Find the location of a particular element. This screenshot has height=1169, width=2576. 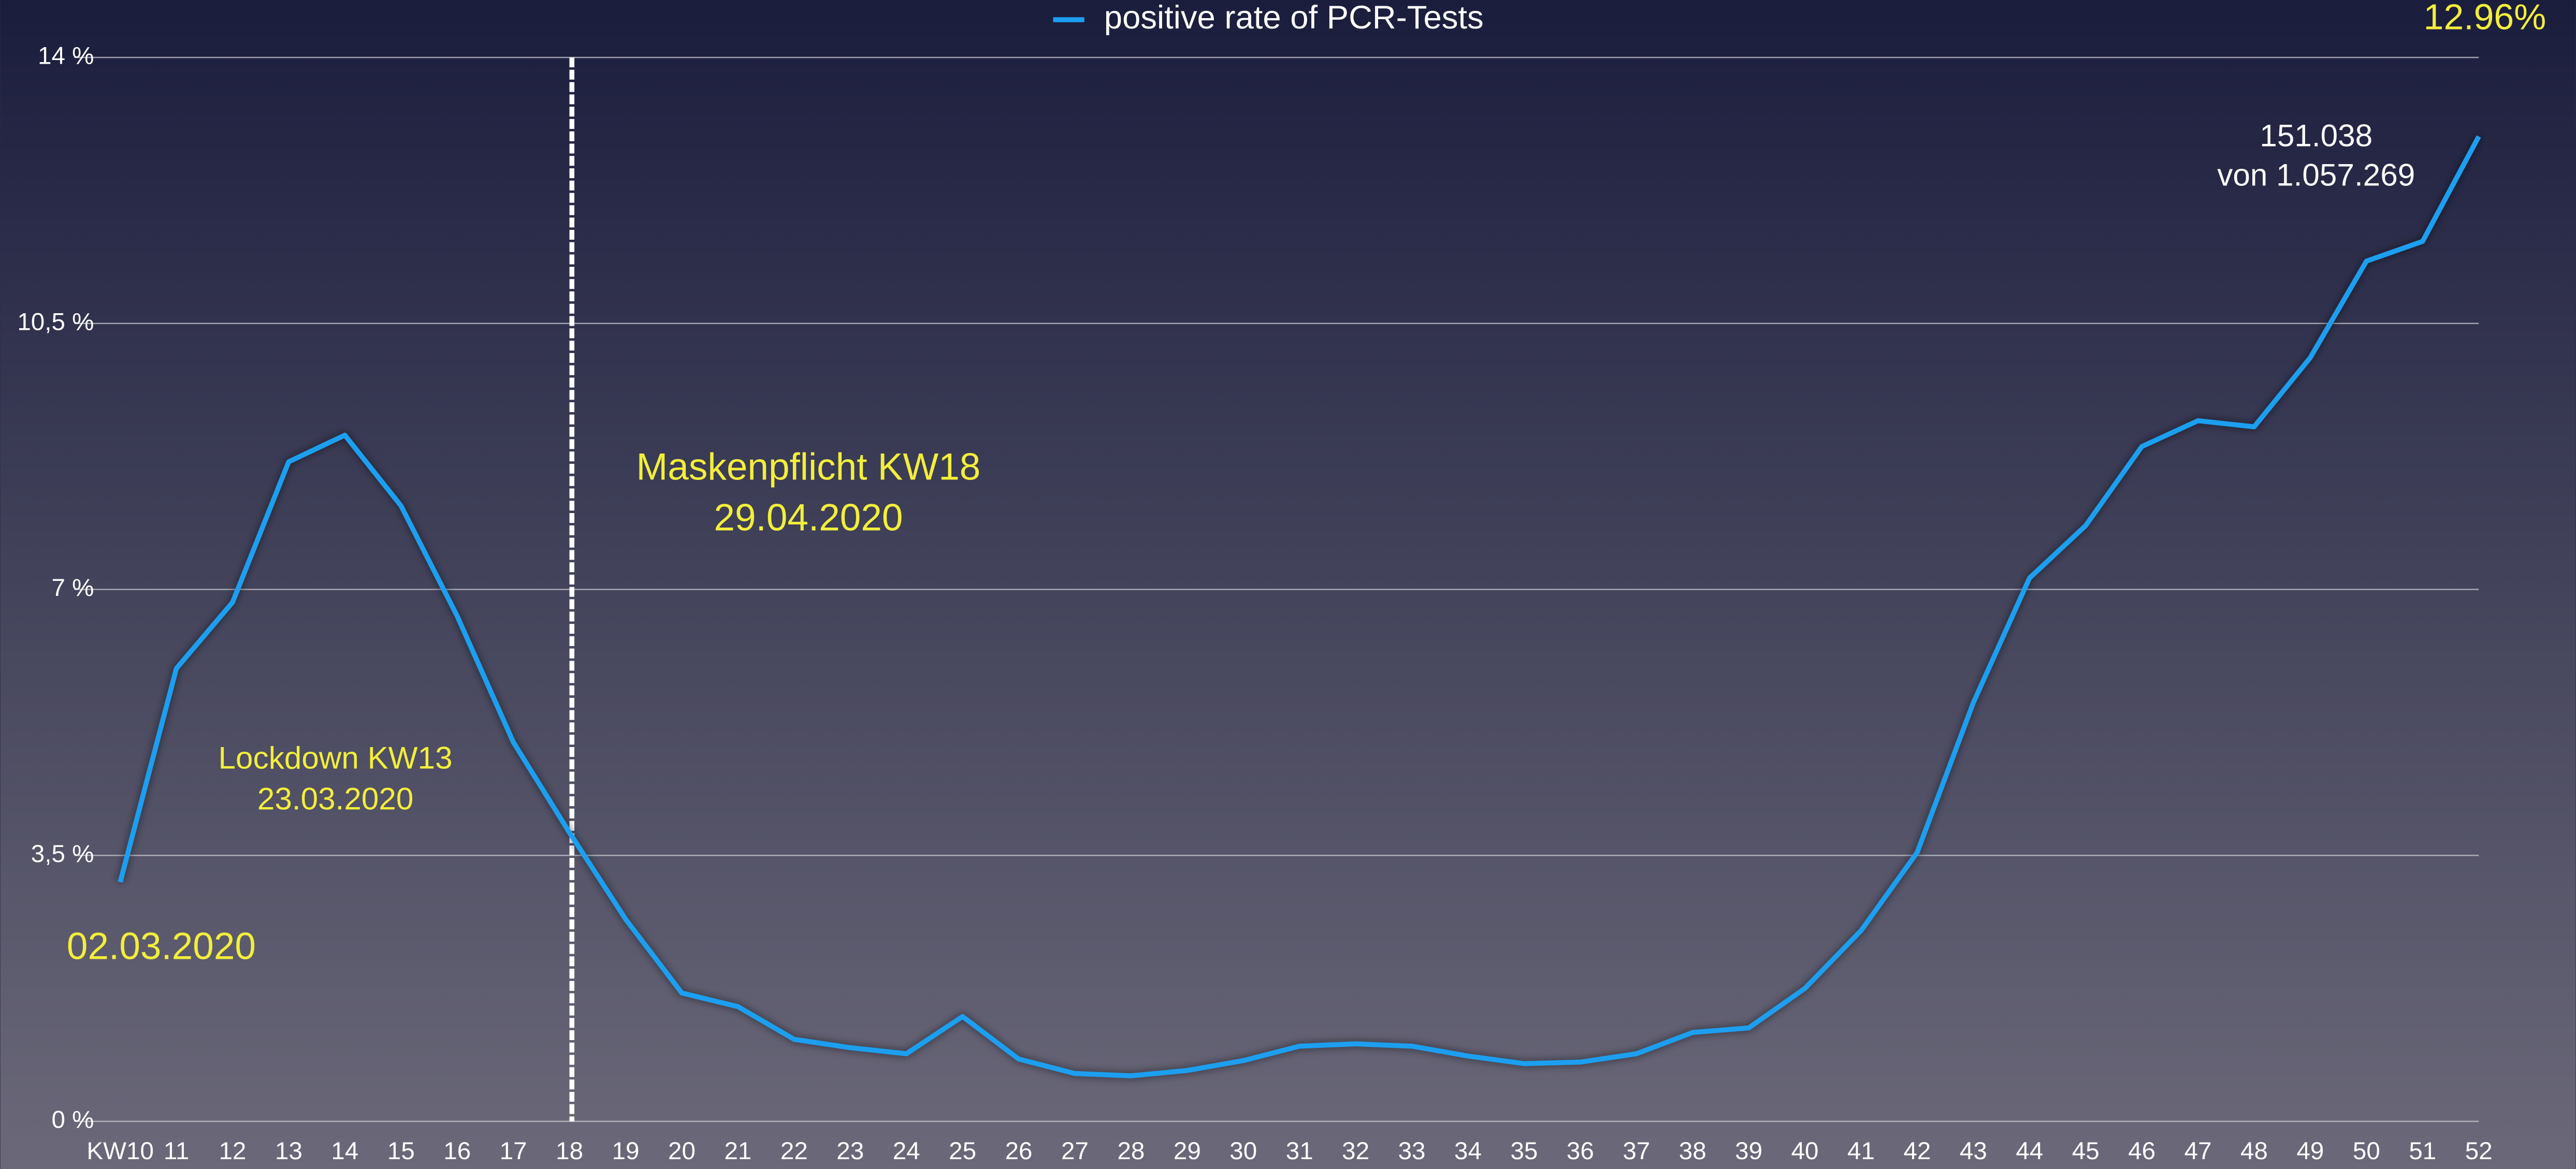

x-tick-label: 13 is located at coordinates (288, 1151).